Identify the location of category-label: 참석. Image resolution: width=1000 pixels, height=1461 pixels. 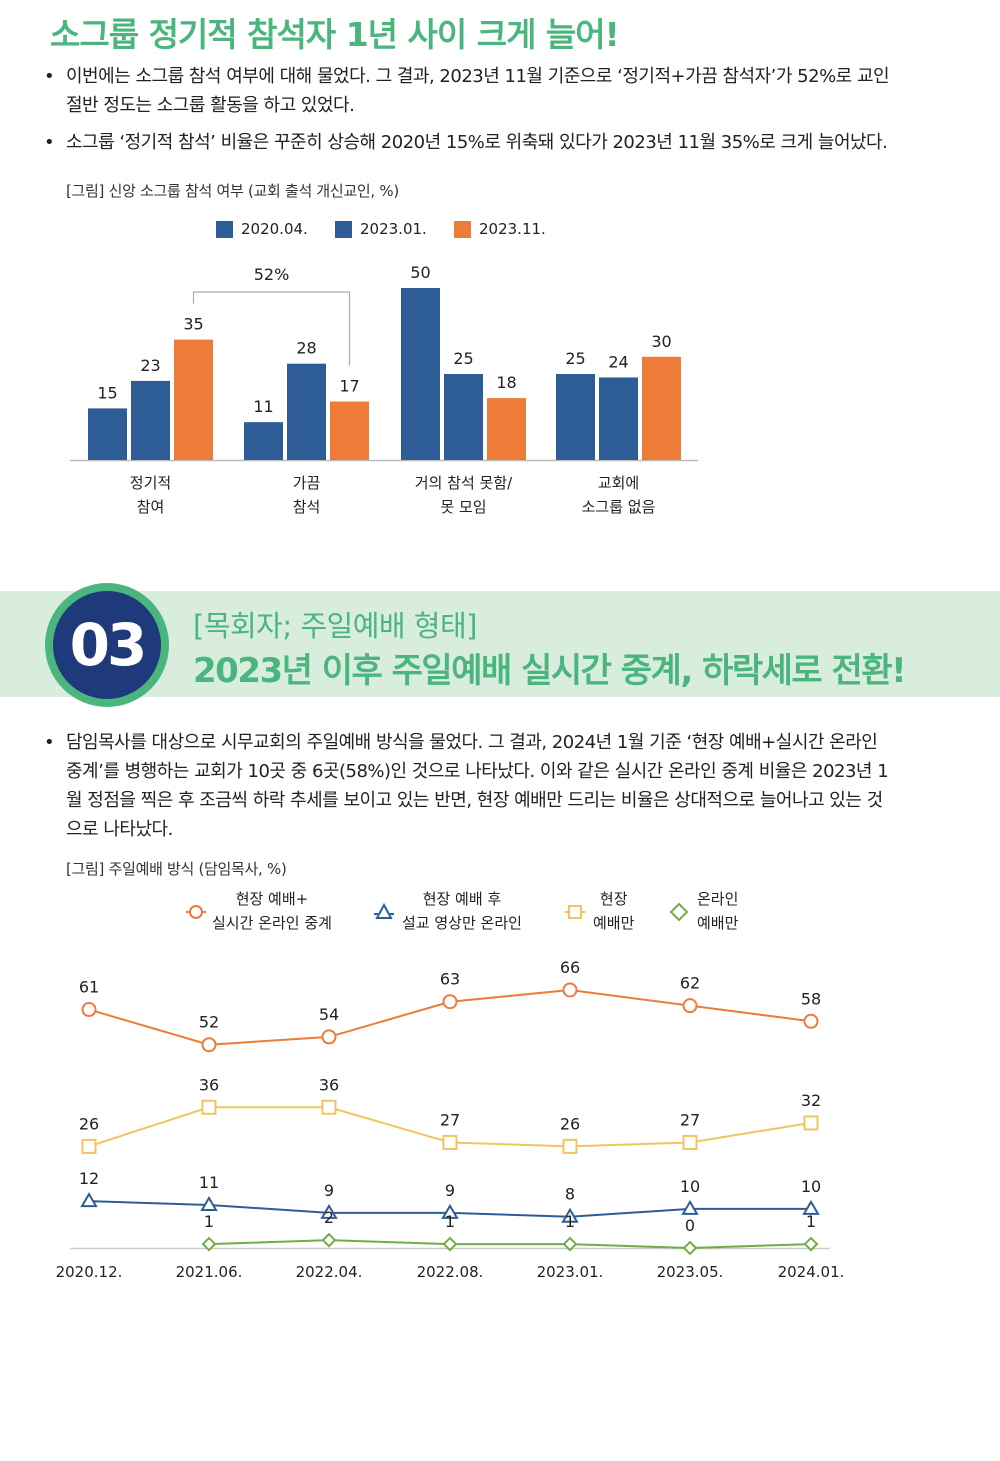
(307, 507).